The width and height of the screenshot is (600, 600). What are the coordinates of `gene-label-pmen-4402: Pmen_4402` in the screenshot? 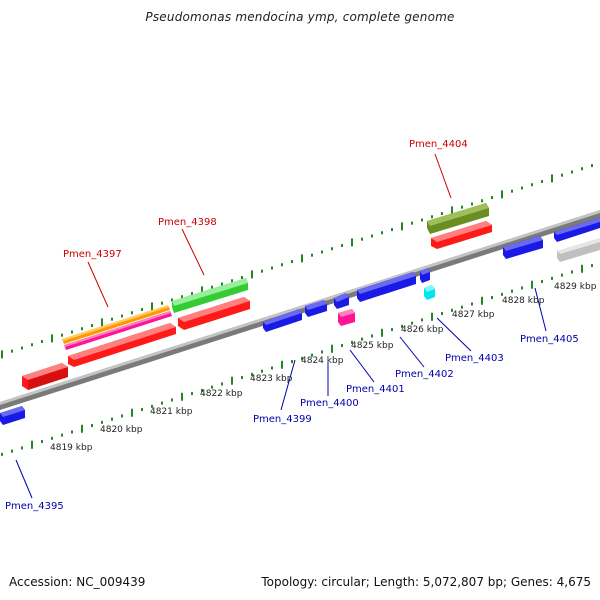 It's located at (424, 374).